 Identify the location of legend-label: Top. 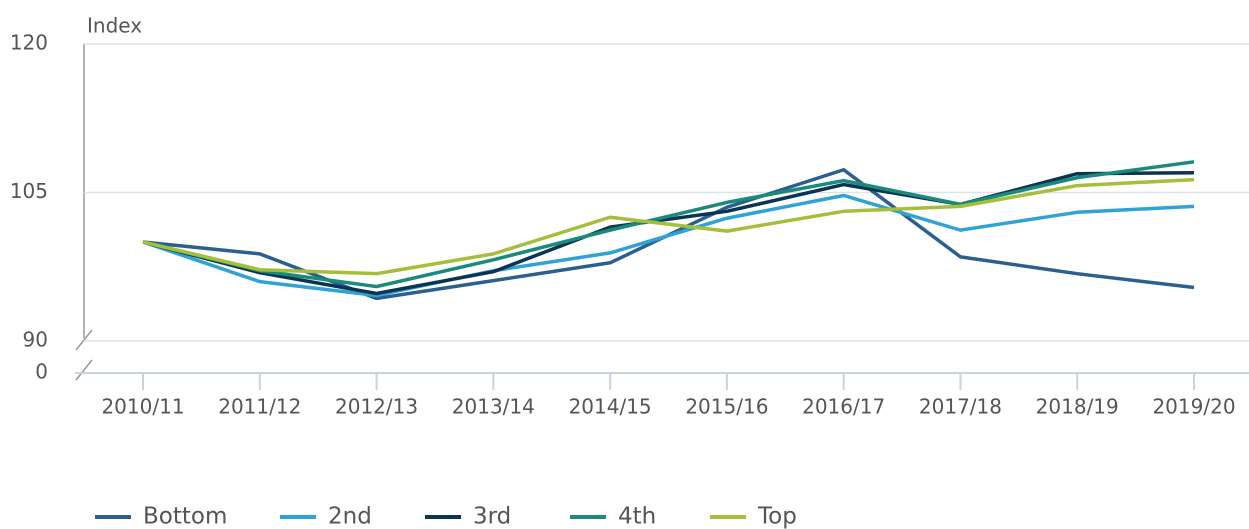
(777, 516).